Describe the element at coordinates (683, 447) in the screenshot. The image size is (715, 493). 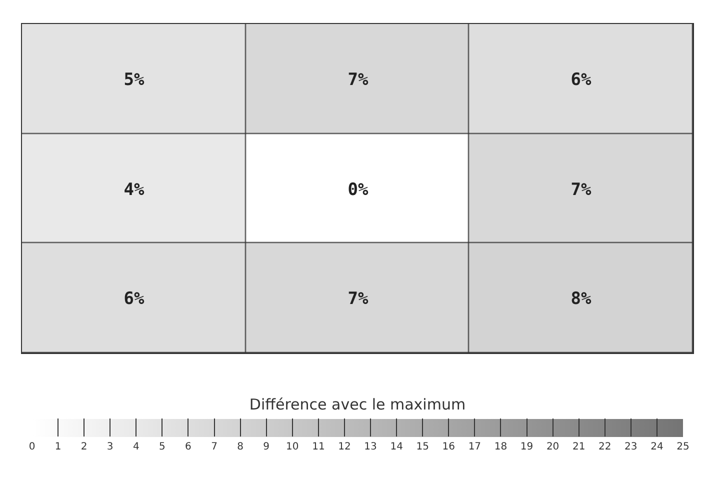
I see `color-bar-label: 25` at that location.